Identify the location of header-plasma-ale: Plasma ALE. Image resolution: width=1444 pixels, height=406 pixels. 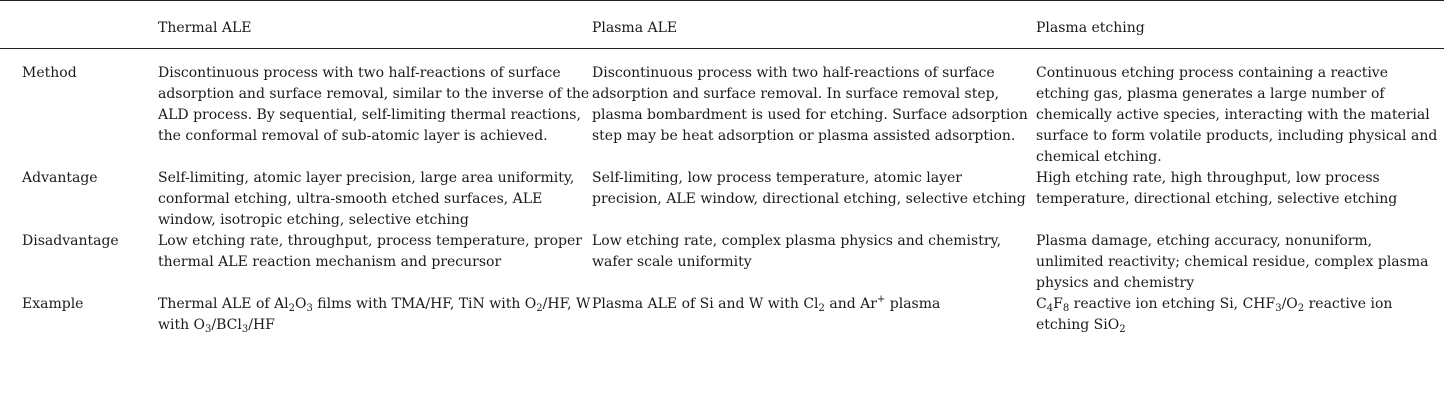
(814, 24).